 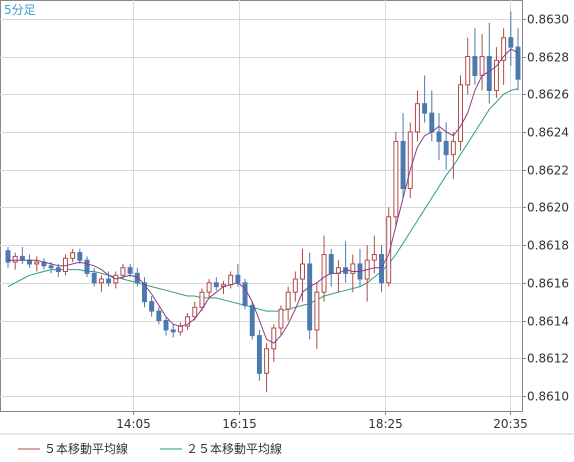 I want to click on y-tick-label: 0.8614, so click(x=548, y=322).